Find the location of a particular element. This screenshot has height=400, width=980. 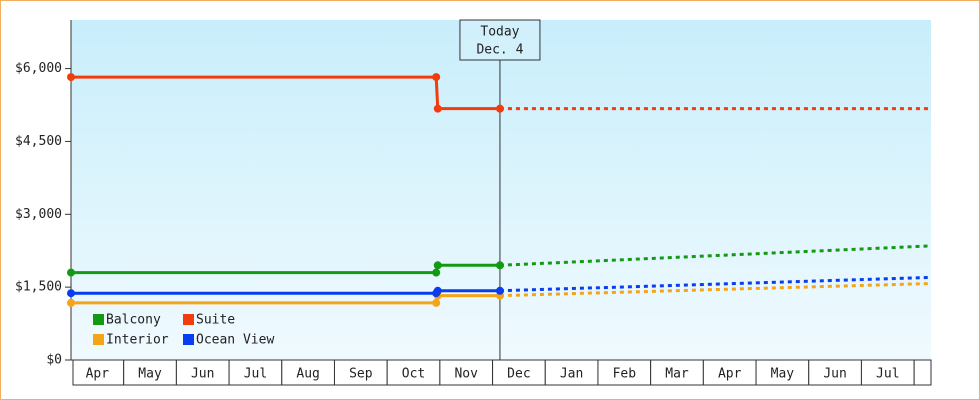

x-tick-label: Jan is located at coordinates (571, 374).